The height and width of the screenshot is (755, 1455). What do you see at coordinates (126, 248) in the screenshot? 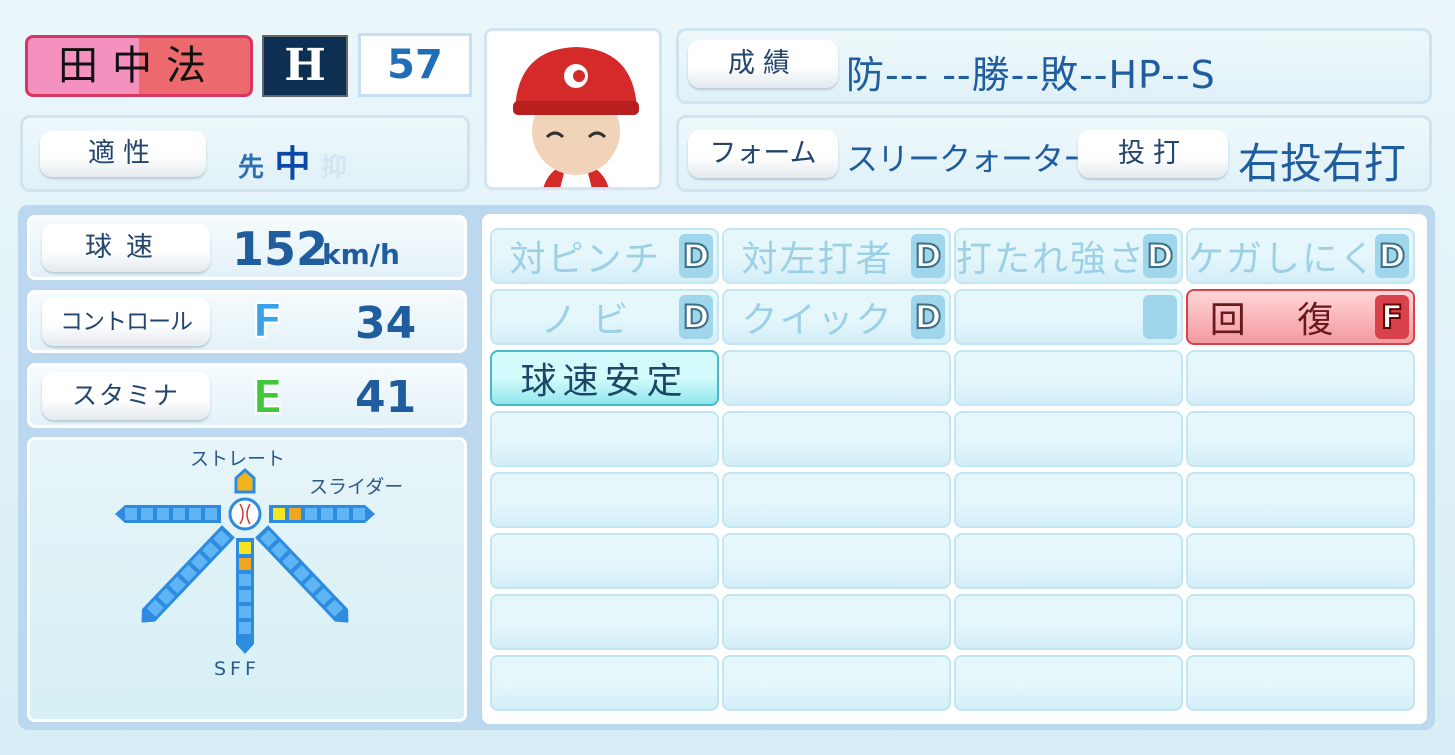
I see `velocity-label: 球速` at bounding box center [126, 248].